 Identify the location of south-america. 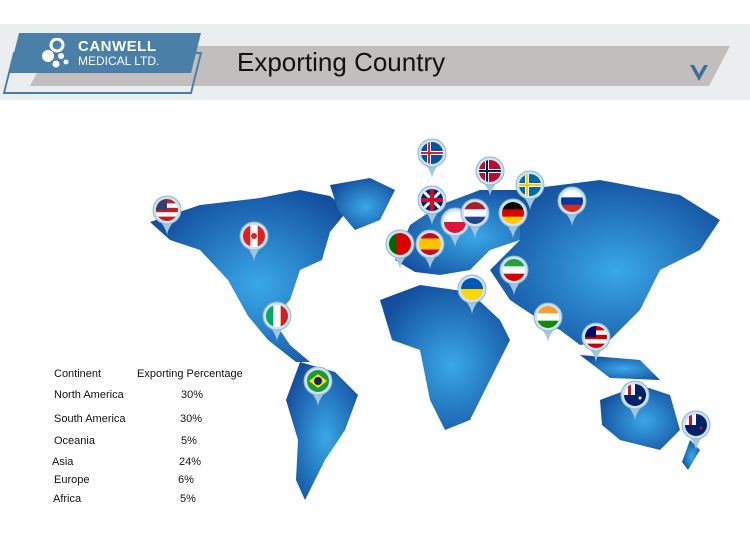
(322, 431).